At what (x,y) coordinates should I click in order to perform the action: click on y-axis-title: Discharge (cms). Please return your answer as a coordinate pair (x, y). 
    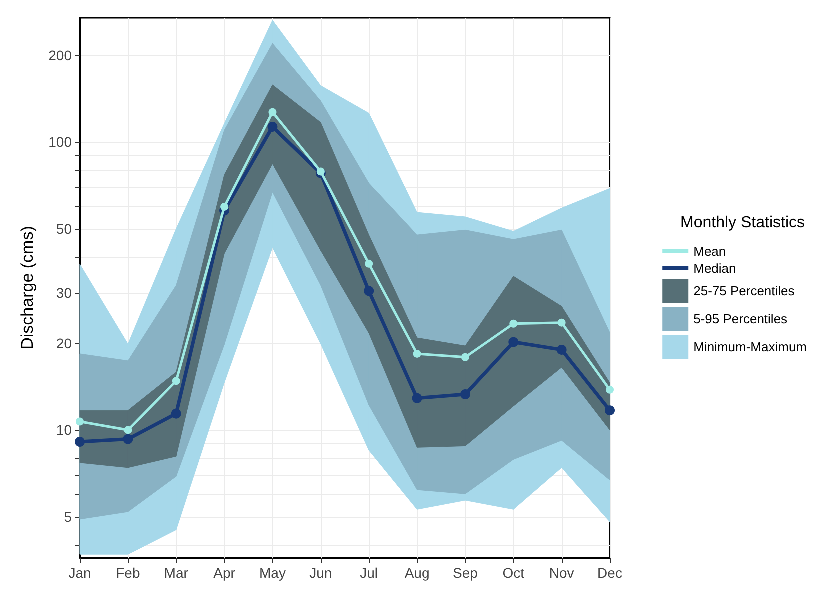
    Looking at the image, I should click on (27, 288).